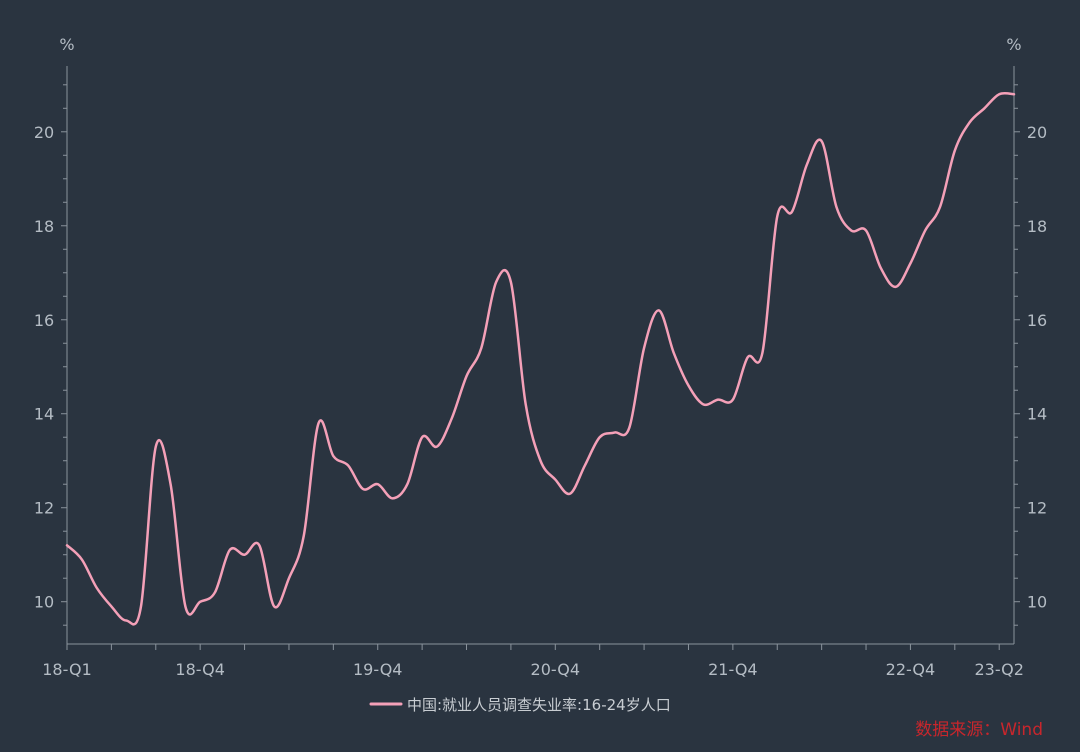 Image resolution: width=1080 pixels, height=752 pixels. I want to click on legend: 中国:就业人员调查失业率:16-24岁人口, so click(520, 705).